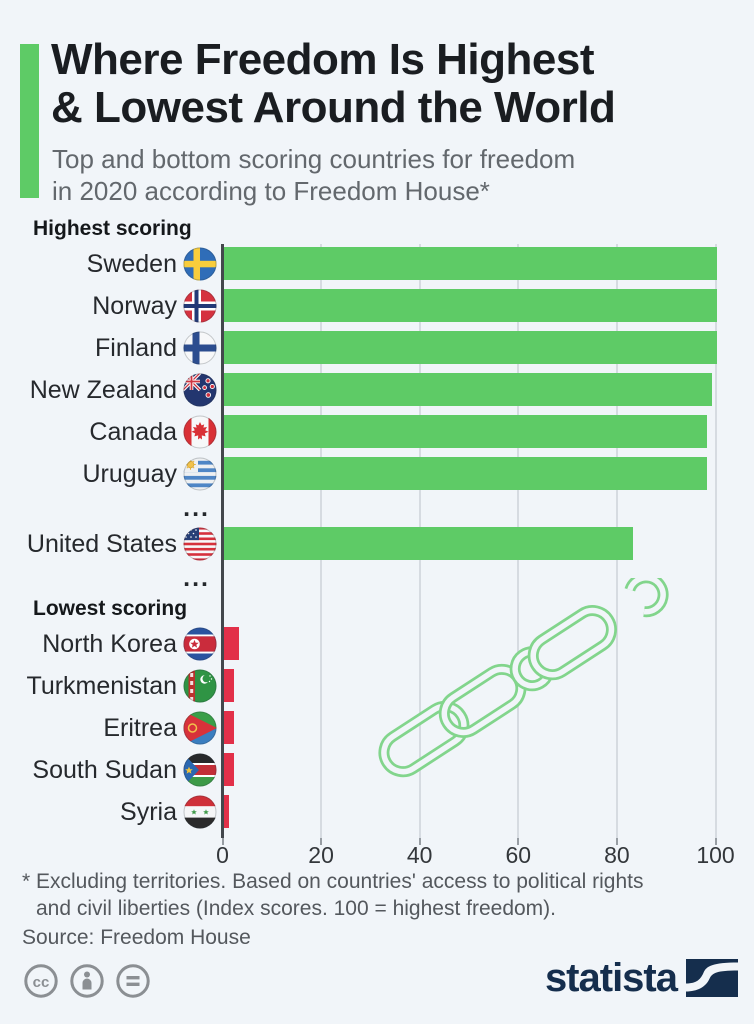  What do you see at coordinates (377, 732) in the screenshot?
I see `chart-row-eritrea: Eritrea` at bounding box center [377, 732].